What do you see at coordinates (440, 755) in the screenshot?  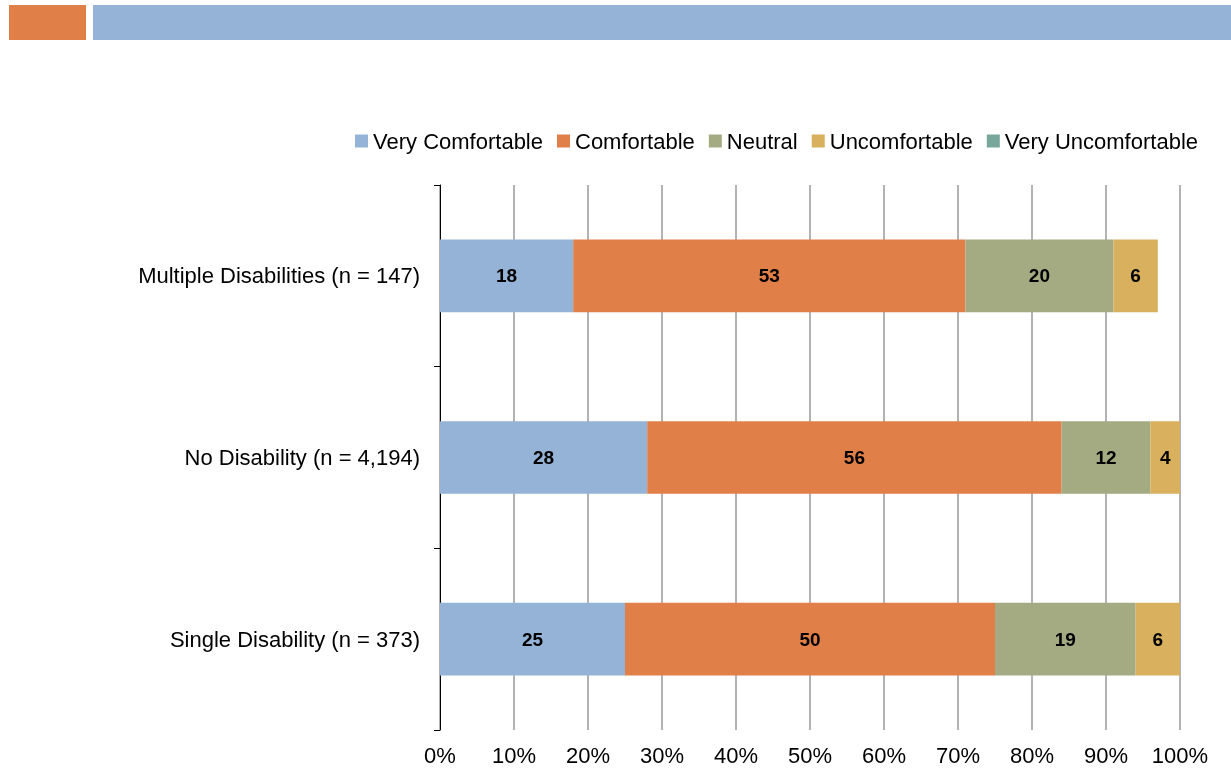 I see `x-tick-label: 0%` at bounding box center [440, 755].